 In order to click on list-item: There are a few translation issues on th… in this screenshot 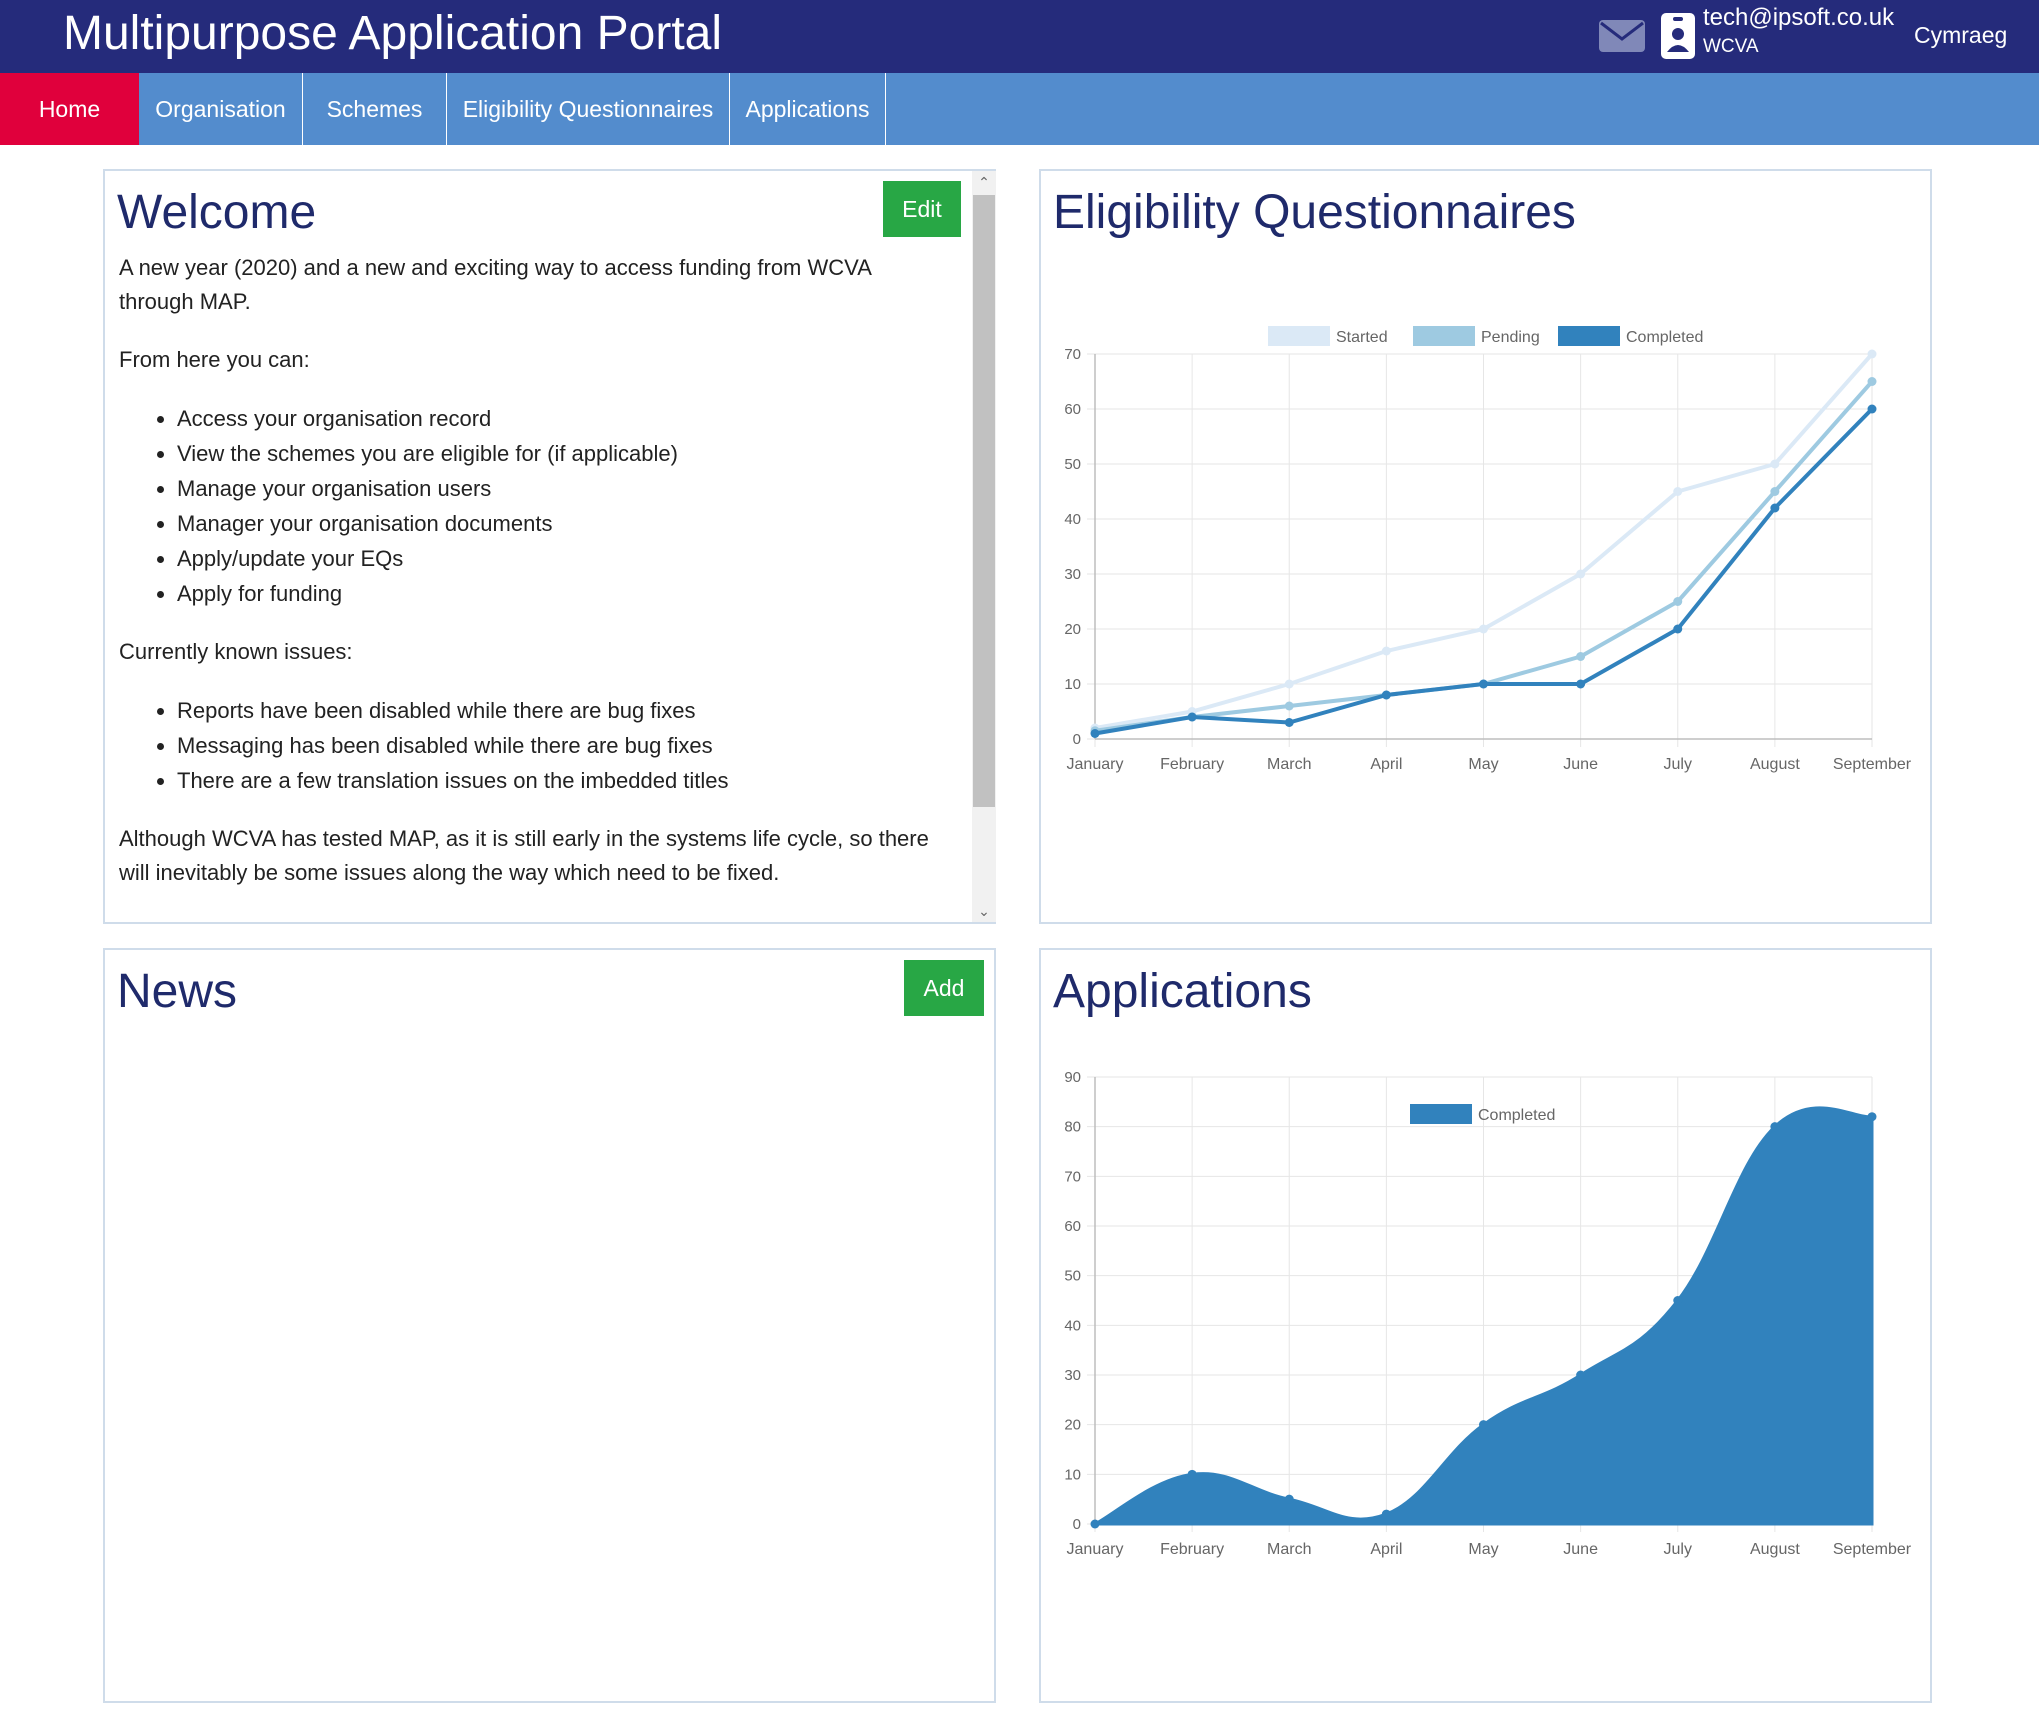, I will do `click(563, 780)`.